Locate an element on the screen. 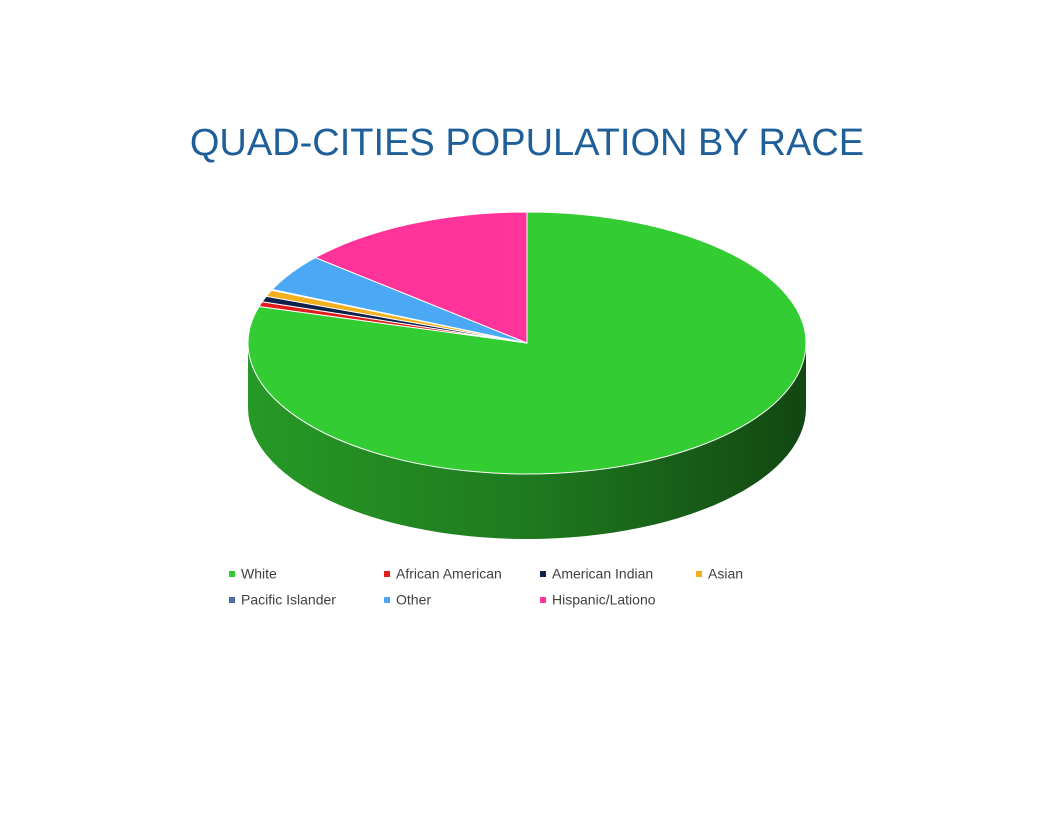 Image resolution: width=1056 pixels, height=816 pixels. legend-label: American Indian is located at coordinates (602, 574).